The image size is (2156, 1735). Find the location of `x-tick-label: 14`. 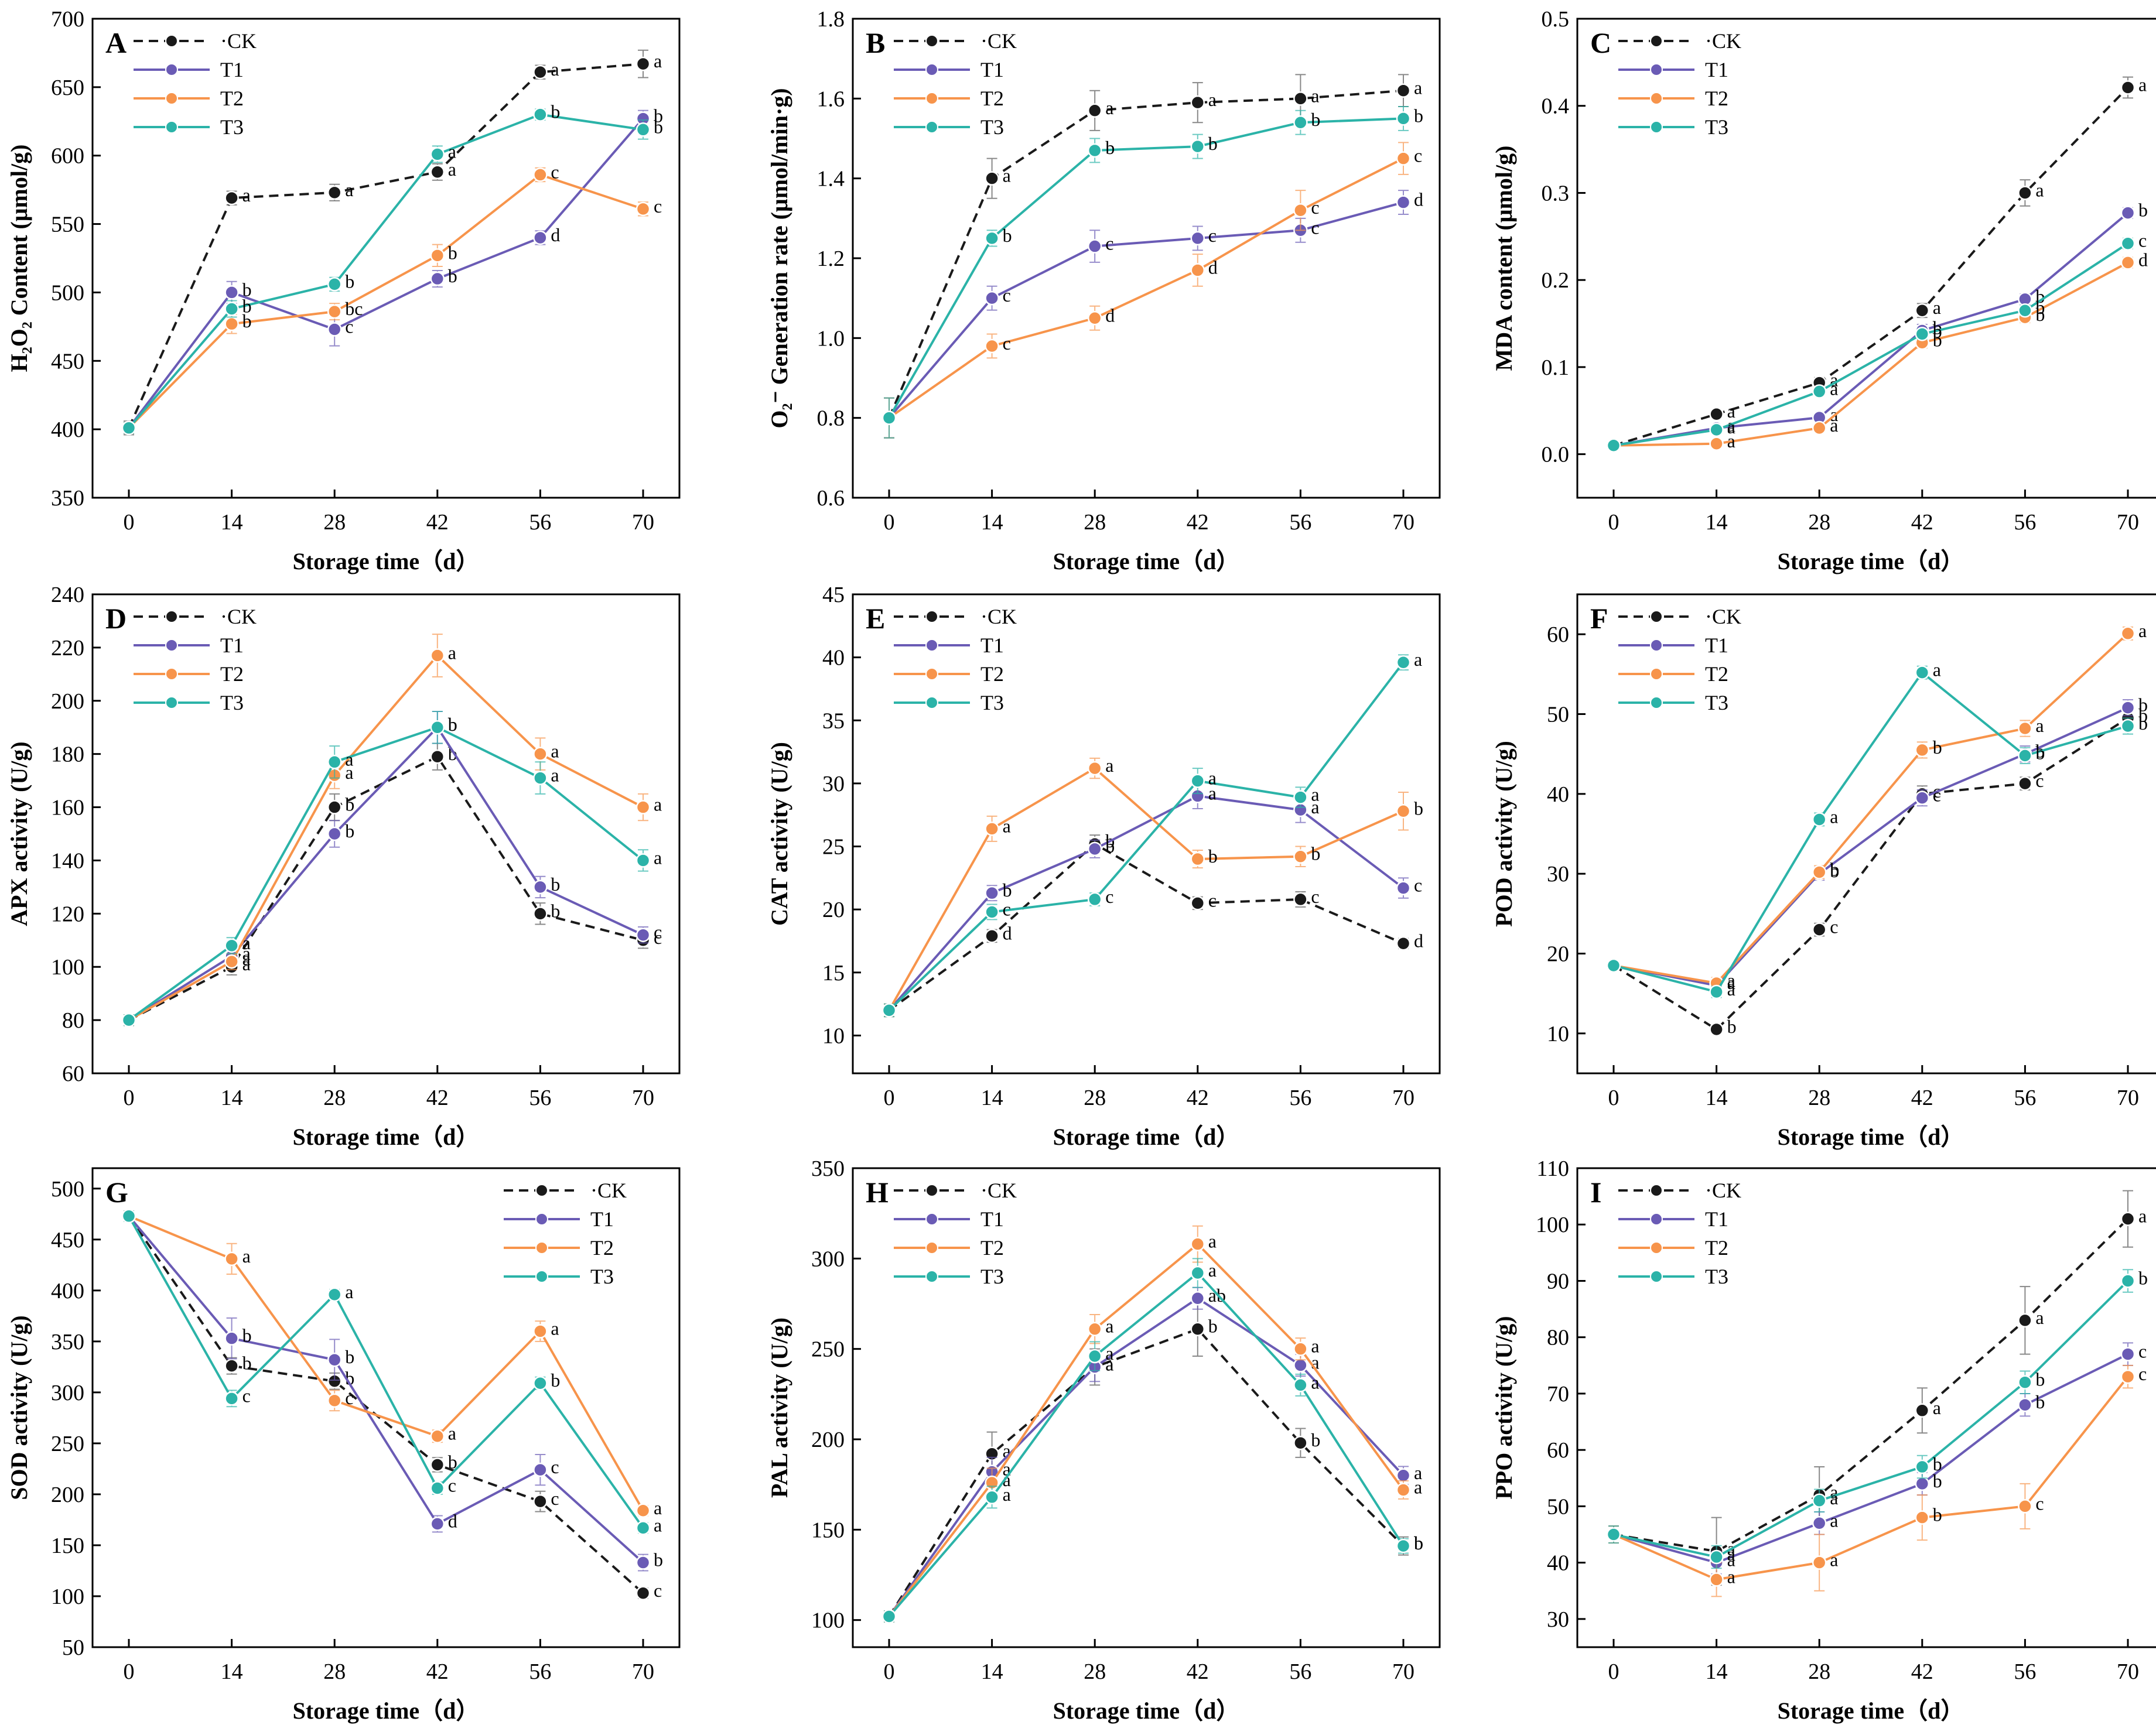

x-tick-label: 14 is located at coordinates (992, 522).